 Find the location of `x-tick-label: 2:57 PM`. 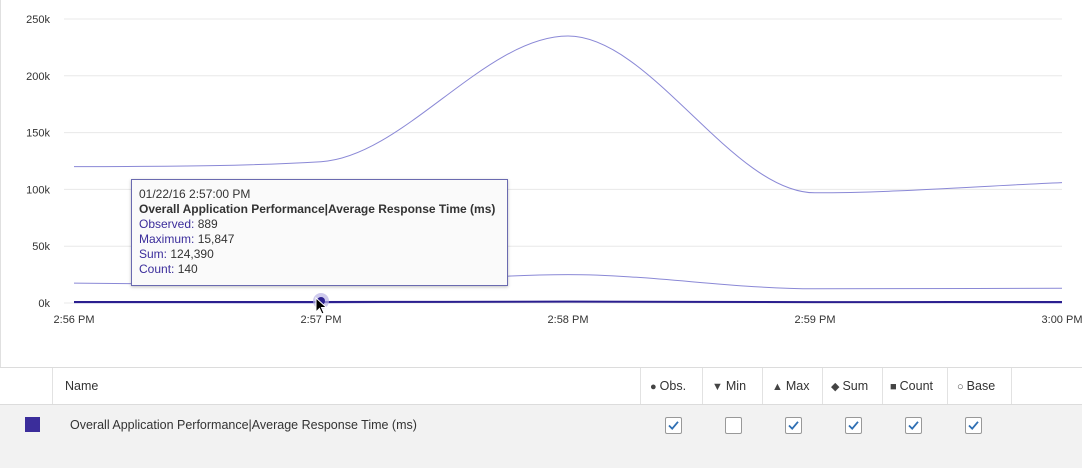

x-tick-label: 2:57 PM is located at coordinates (321, 320).